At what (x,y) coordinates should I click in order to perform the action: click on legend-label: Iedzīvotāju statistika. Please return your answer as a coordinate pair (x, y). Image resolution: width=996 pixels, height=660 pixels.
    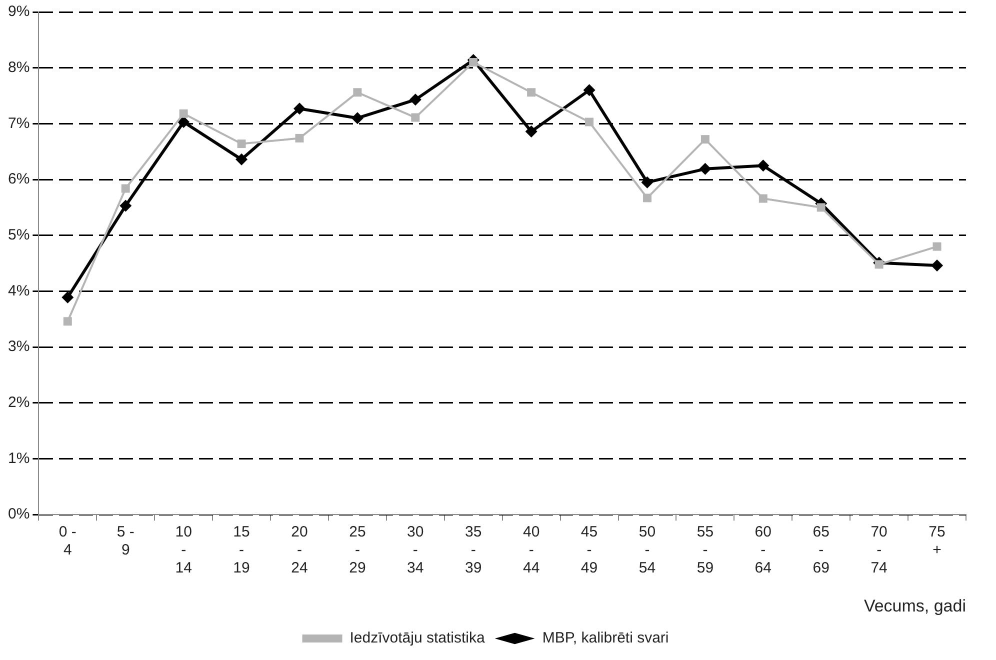
    Looking at the image, I should click on (418, 638).